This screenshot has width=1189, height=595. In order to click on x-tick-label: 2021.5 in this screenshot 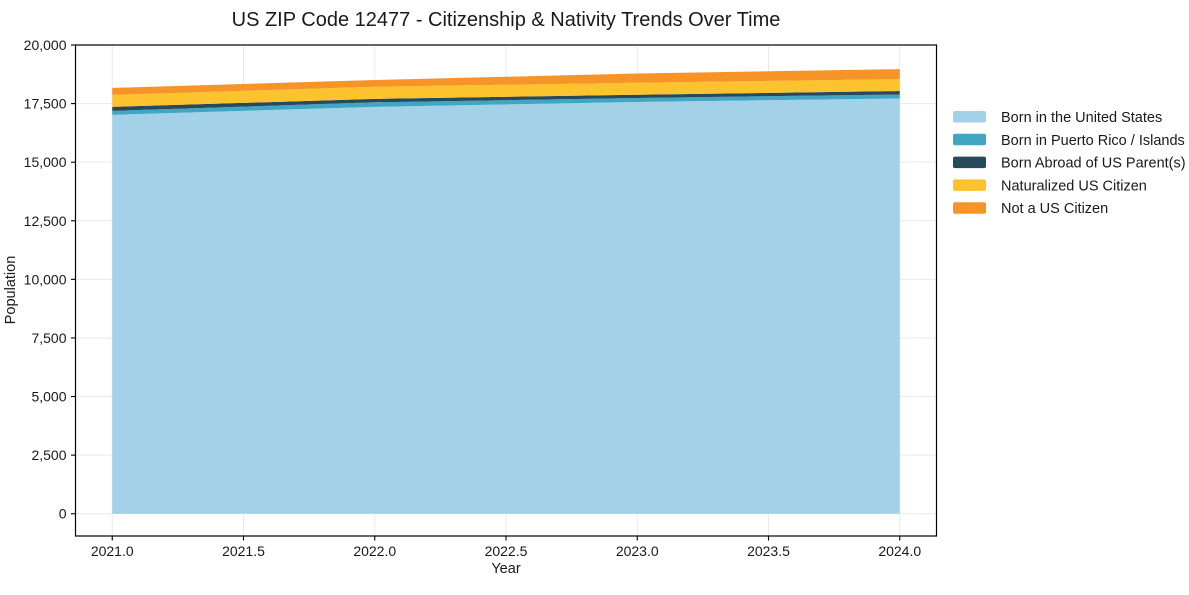, I will do `click(243, 551)`.